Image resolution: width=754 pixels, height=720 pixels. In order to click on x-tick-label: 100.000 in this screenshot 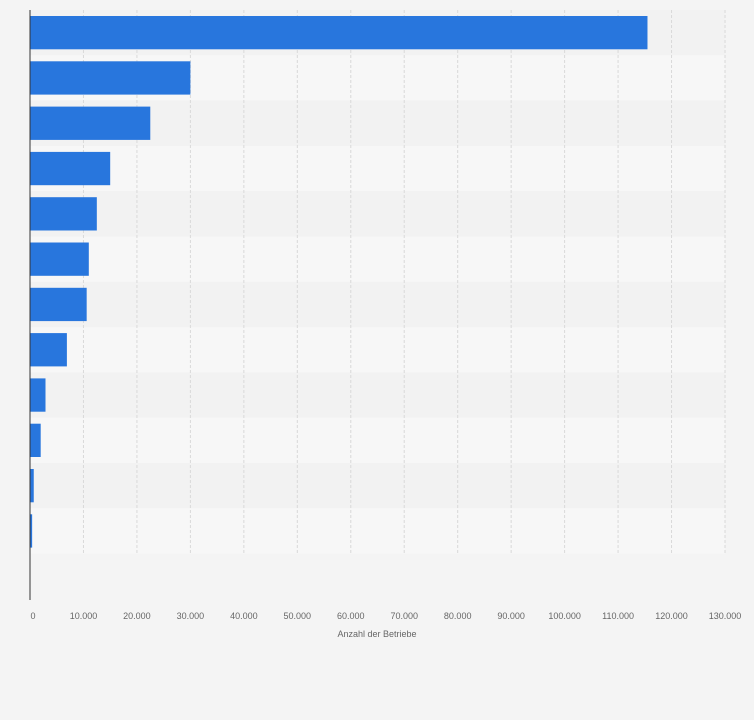, I will do `click(564, 616)`.